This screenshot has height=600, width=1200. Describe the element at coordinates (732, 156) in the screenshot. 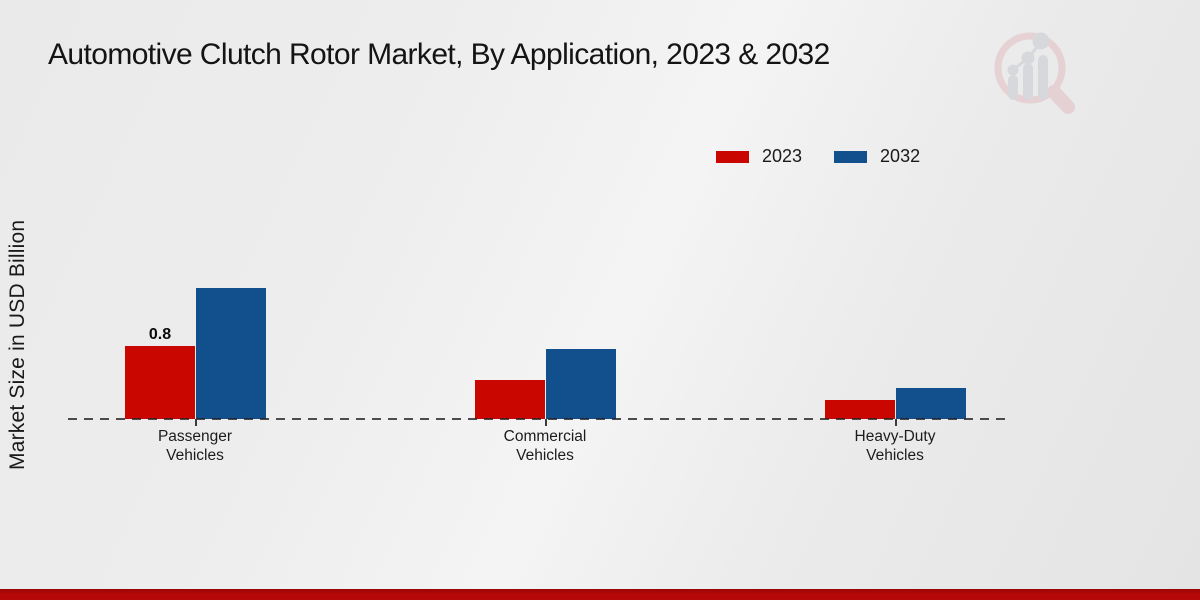

I see `legend-swatch-2023` at that location.